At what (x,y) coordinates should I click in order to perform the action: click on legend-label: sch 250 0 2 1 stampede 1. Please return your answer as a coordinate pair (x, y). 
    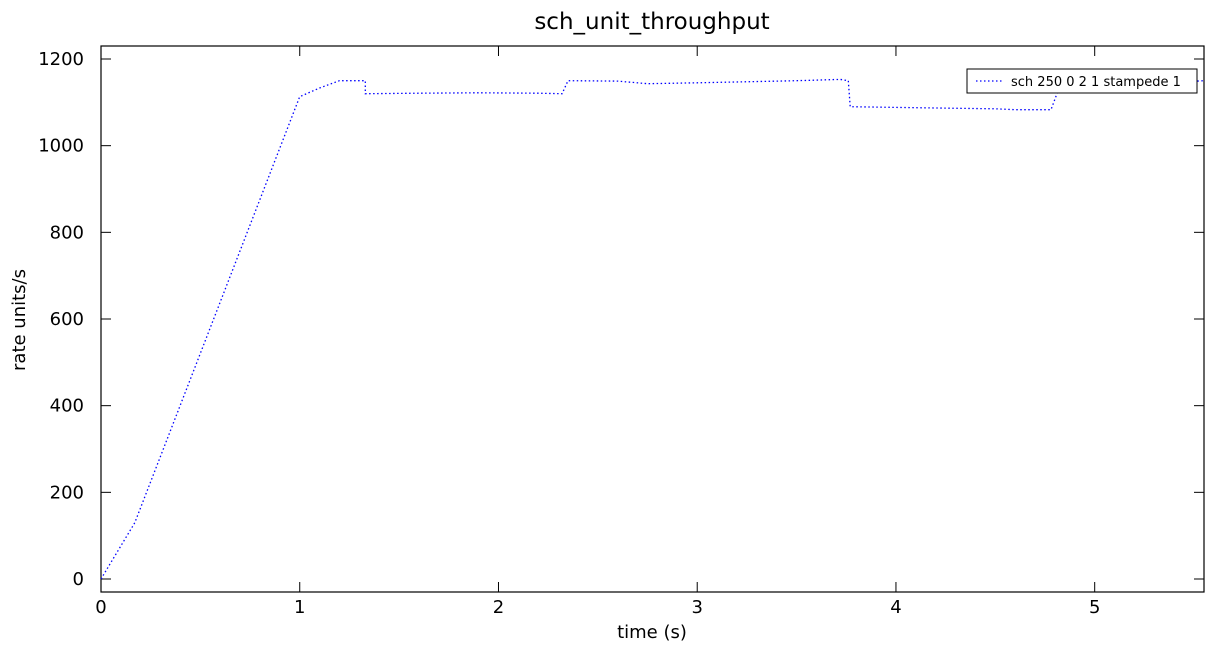
    Looking at the image, I should click on (1096, 82).